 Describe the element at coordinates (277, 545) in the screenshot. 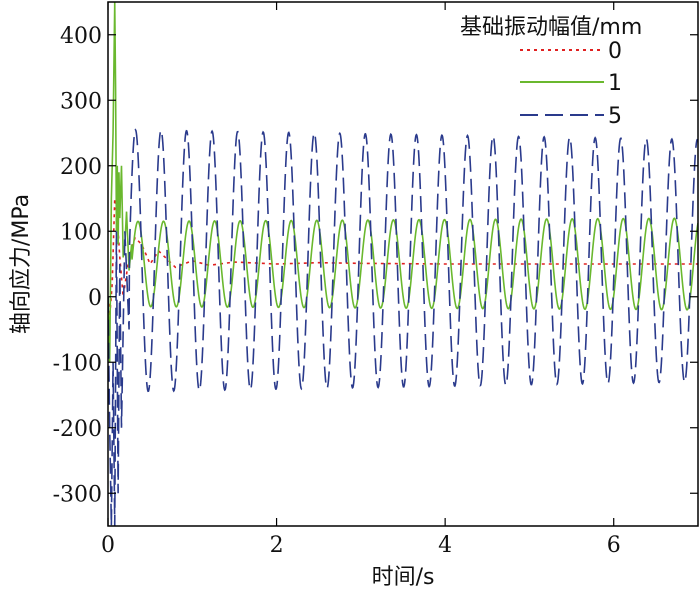

I see `x-tick-label-1: 2` at that location.